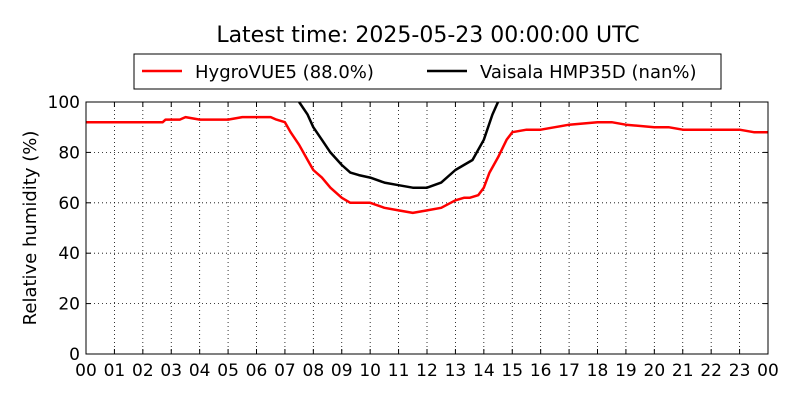 This screenshot has width=800, height=400. Describe the element at coordinates (484, 371) in the screenshot. I see `x-tick-label: 14` at that location.